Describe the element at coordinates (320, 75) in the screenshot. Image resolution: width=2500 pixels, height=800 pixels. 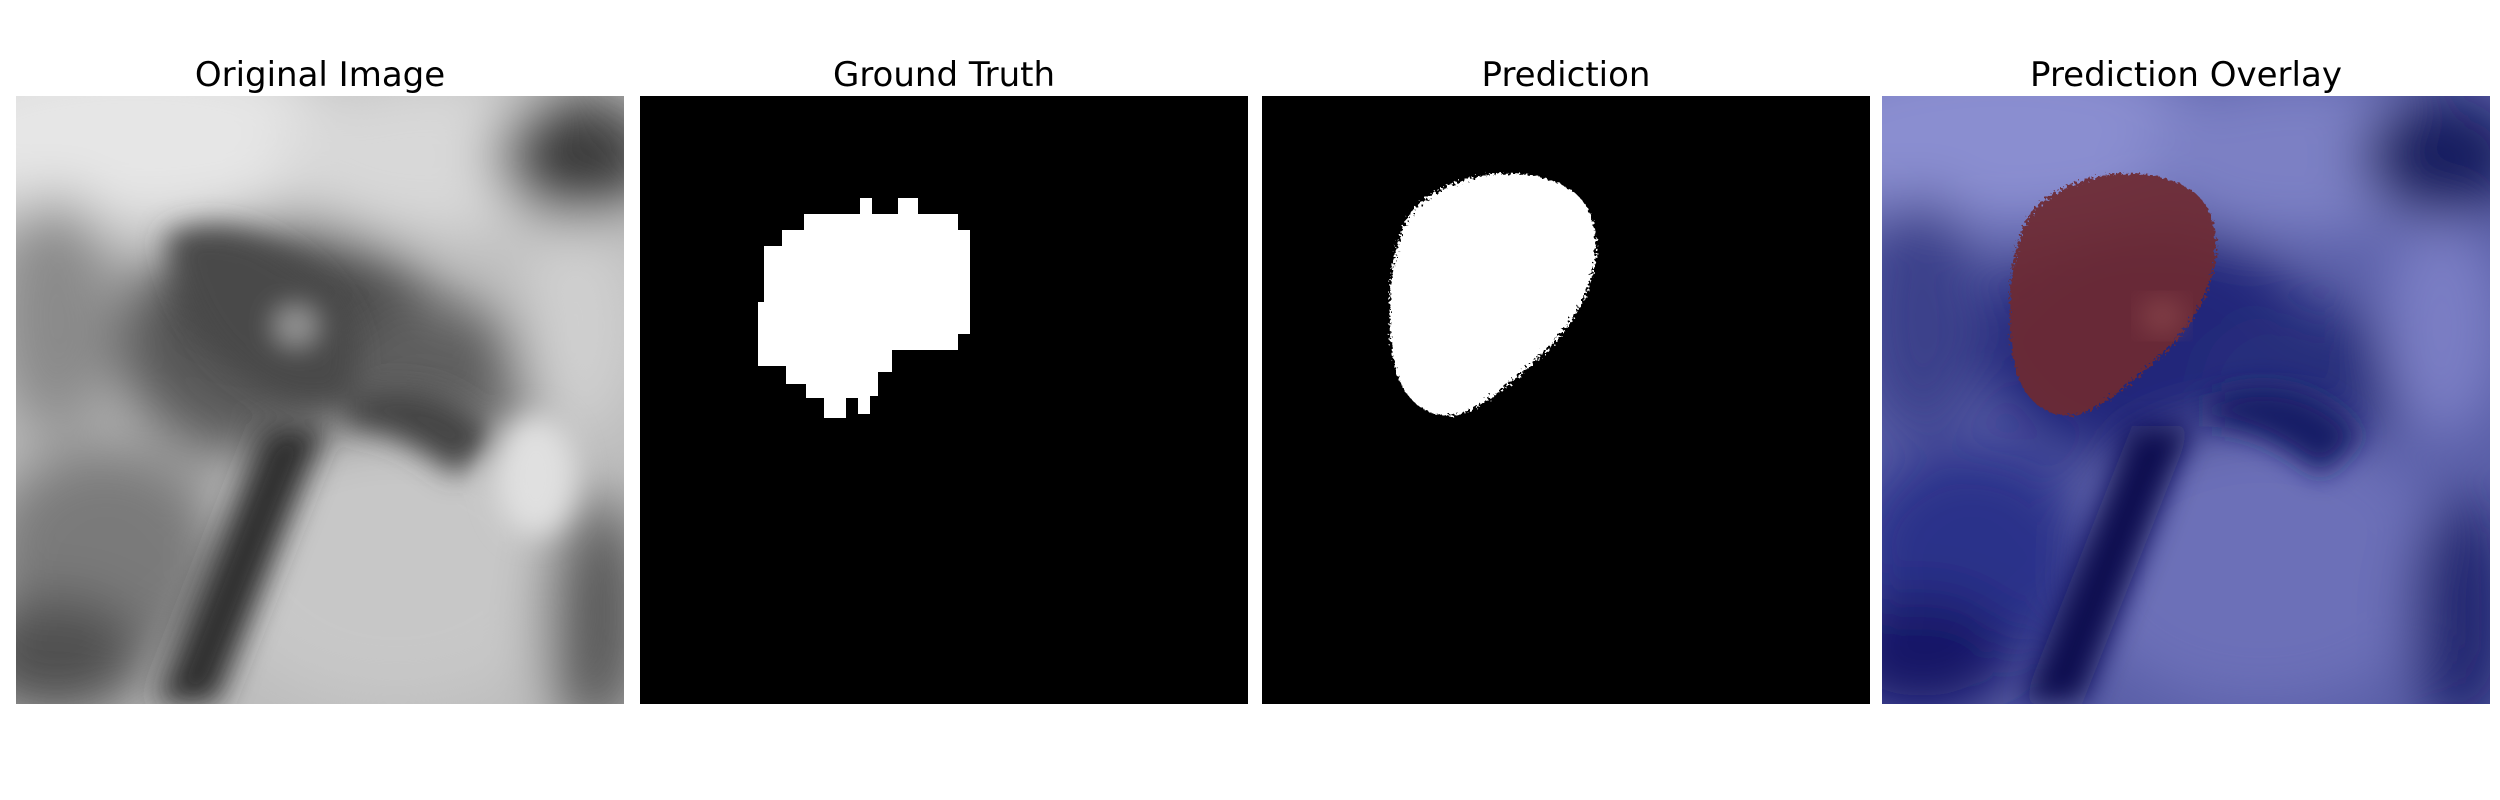
I see `panel-title-original: Original Image` at that location.